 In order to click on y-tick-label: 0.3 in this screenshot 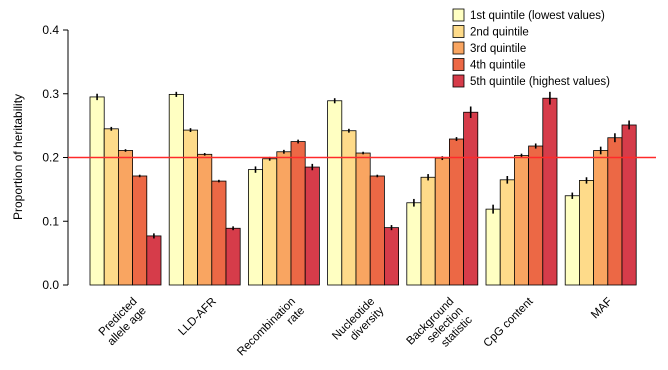, I will do `click(50, 94)`.